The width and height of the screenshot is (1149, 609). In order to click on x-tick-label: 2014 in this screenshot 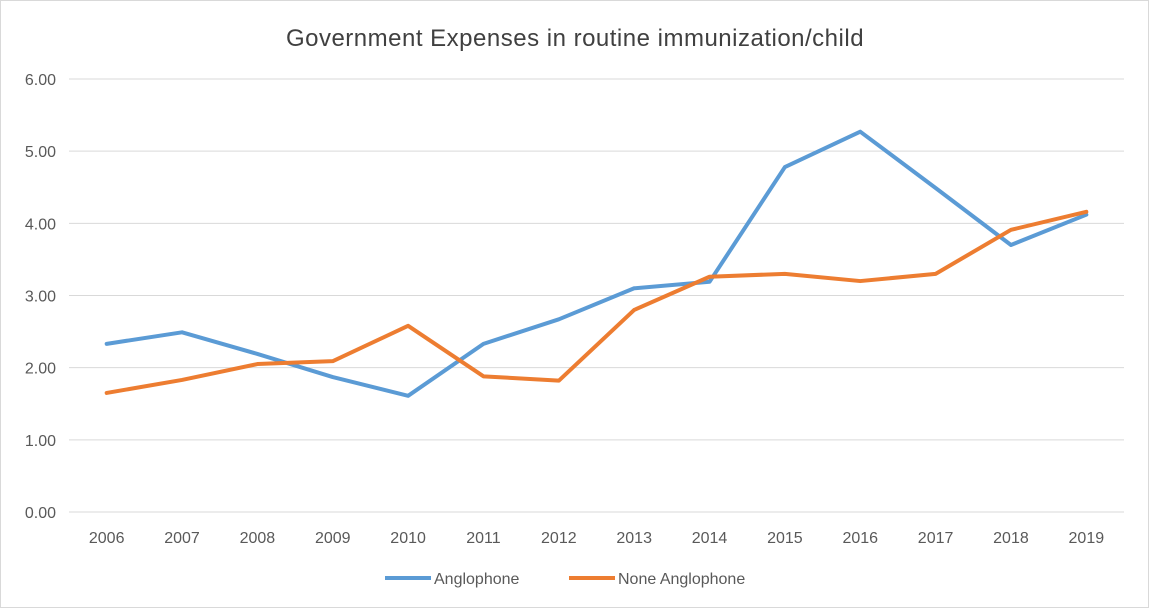, I will do `click(710, 538)`.